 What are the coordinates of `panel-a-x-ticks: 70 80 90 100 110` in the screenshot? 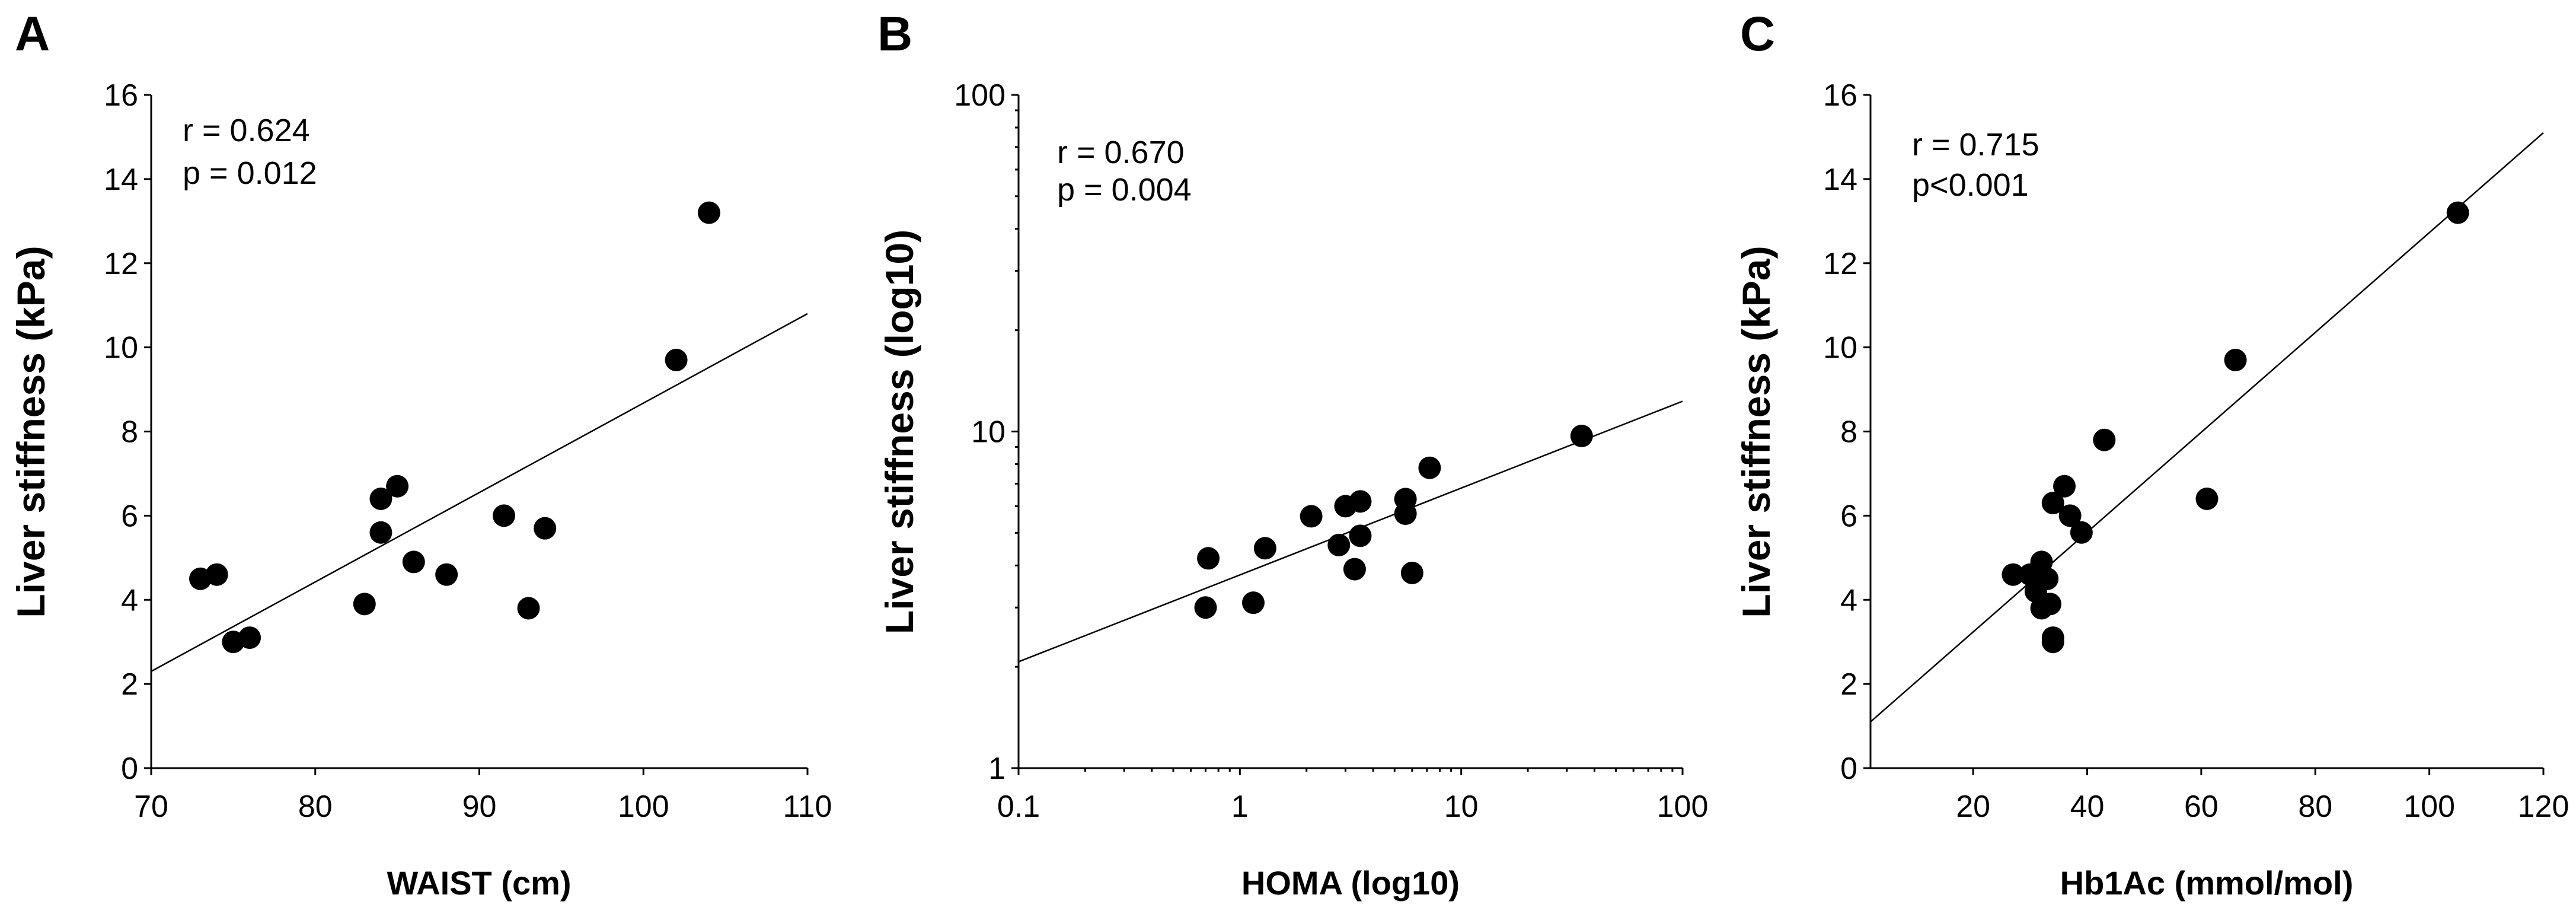 It's located at (483, 796).